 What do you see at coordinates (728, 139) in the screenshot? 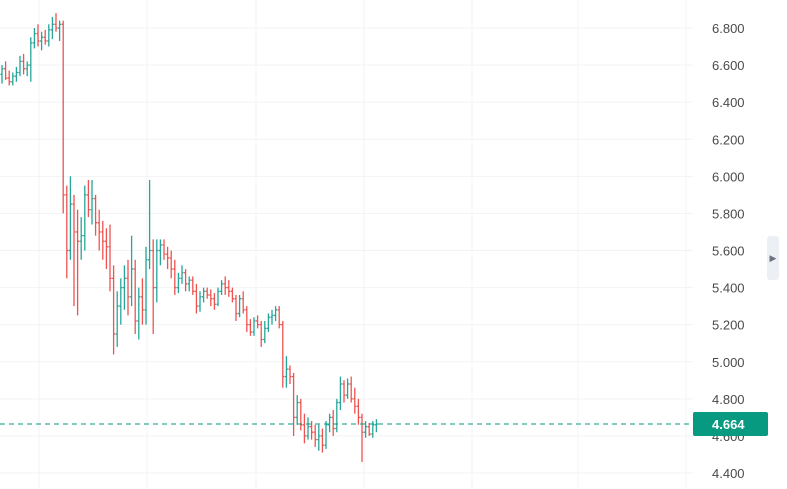
I see `y-tick-label: 6.200` at bounding box center [728, 139].